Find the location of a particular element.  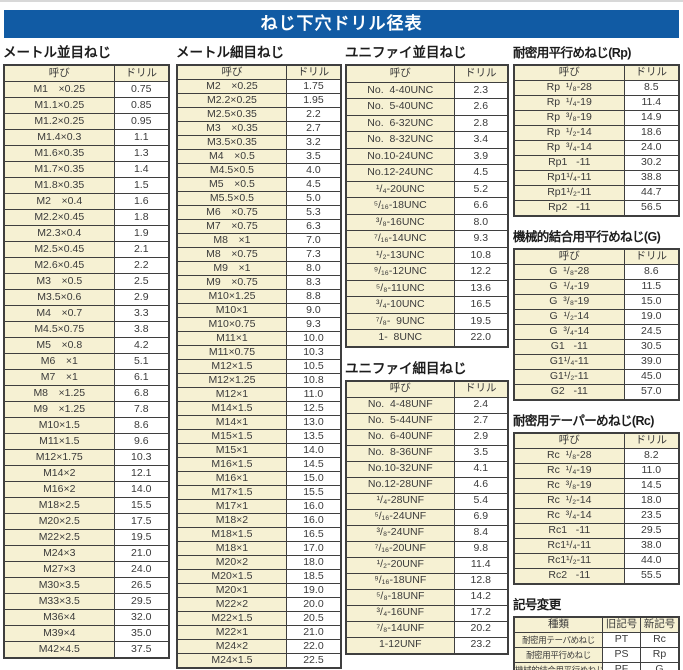

table-row: ³/₈-16UNC 8.0 is located at coordinates (427, 222).